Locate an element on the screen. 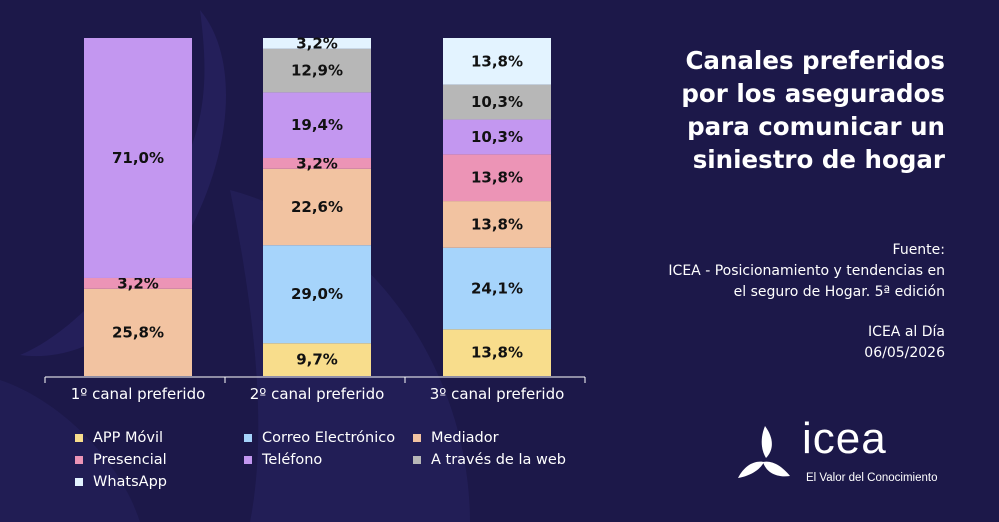  publication-info: ICEA al Día 06/05/2026 is located at coordinates (795, 343).